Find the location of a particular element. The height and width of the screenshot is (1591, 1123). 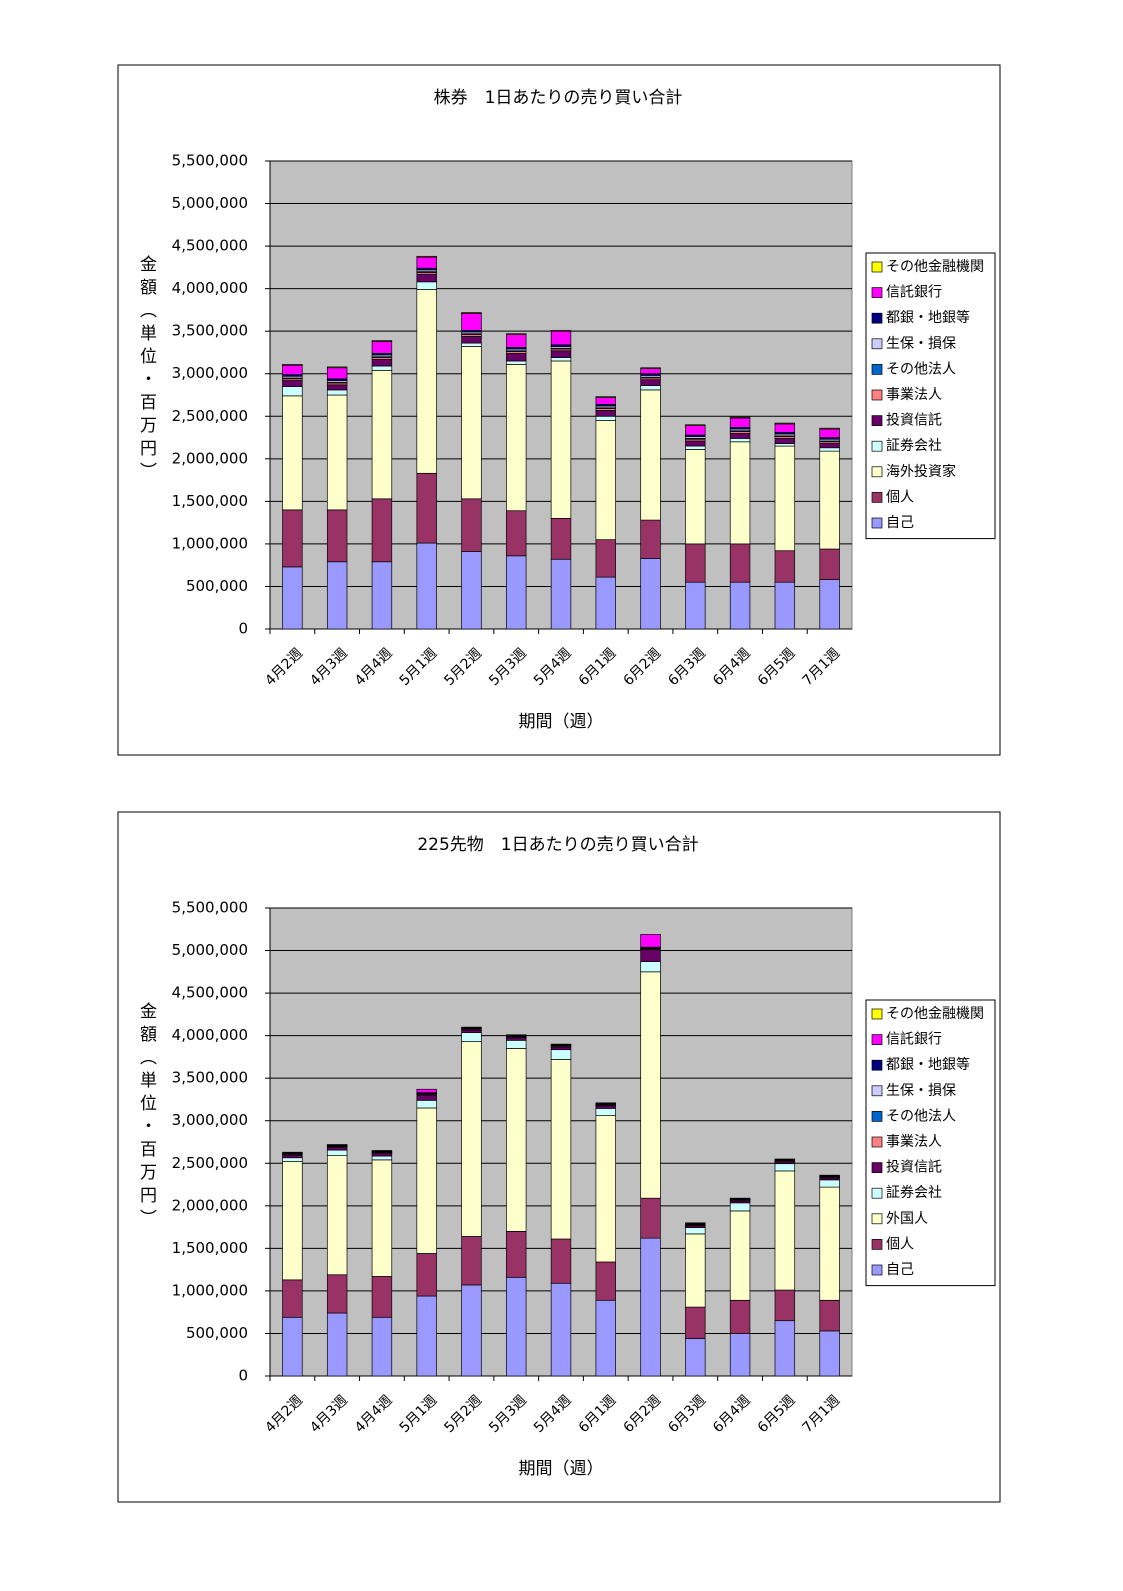

y-tick-label: 5,000,000 is located at coordinates (210, 950).